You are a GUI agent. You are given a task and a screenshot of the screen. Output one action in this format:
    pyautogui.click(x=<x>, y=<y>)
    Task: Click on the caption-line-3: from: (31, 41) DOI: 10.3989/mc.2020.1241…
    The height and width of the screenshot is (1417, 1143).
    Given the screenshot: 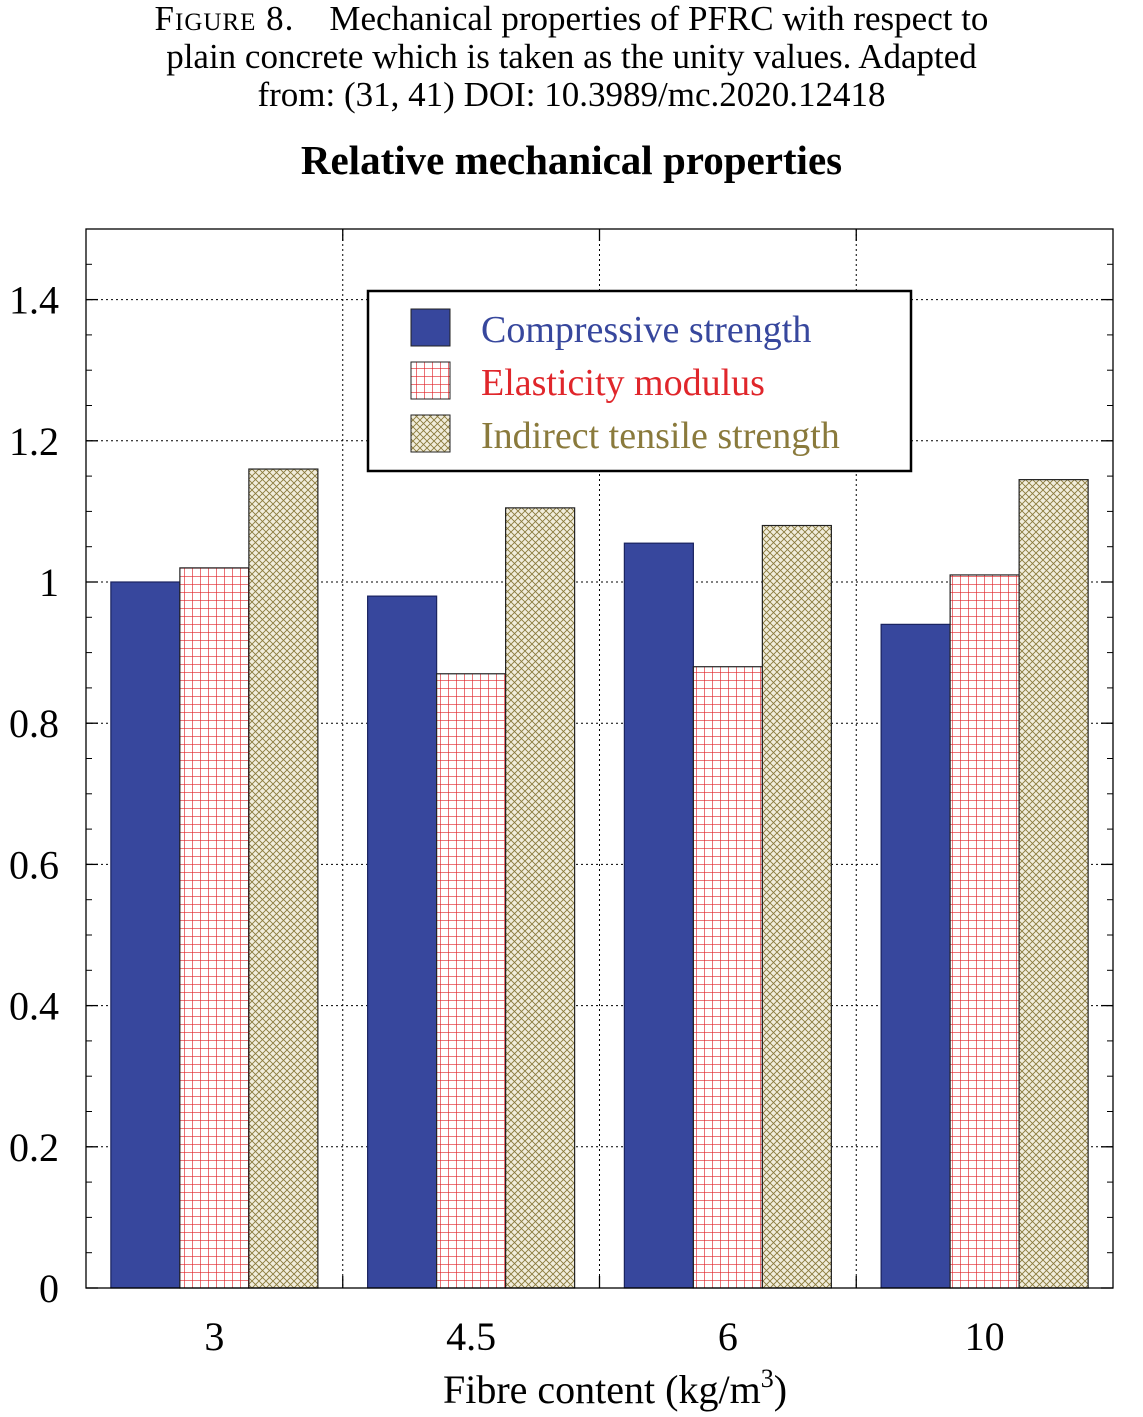 What is the action you would take?
    pyautogui.click(x=571, y=94)
    